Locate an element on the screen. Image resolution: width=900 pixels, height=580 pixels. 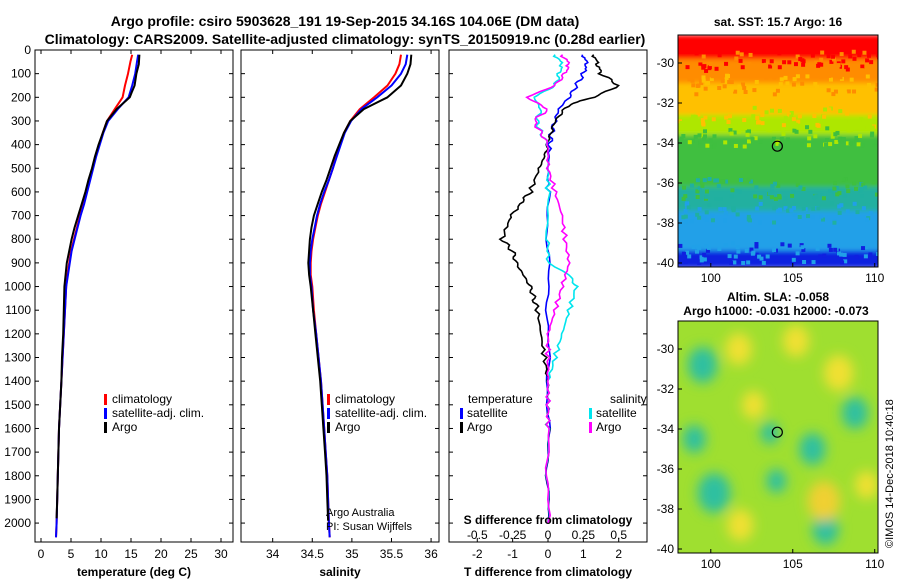
map-lat-label: -32 is located at coordinates (666, 103).